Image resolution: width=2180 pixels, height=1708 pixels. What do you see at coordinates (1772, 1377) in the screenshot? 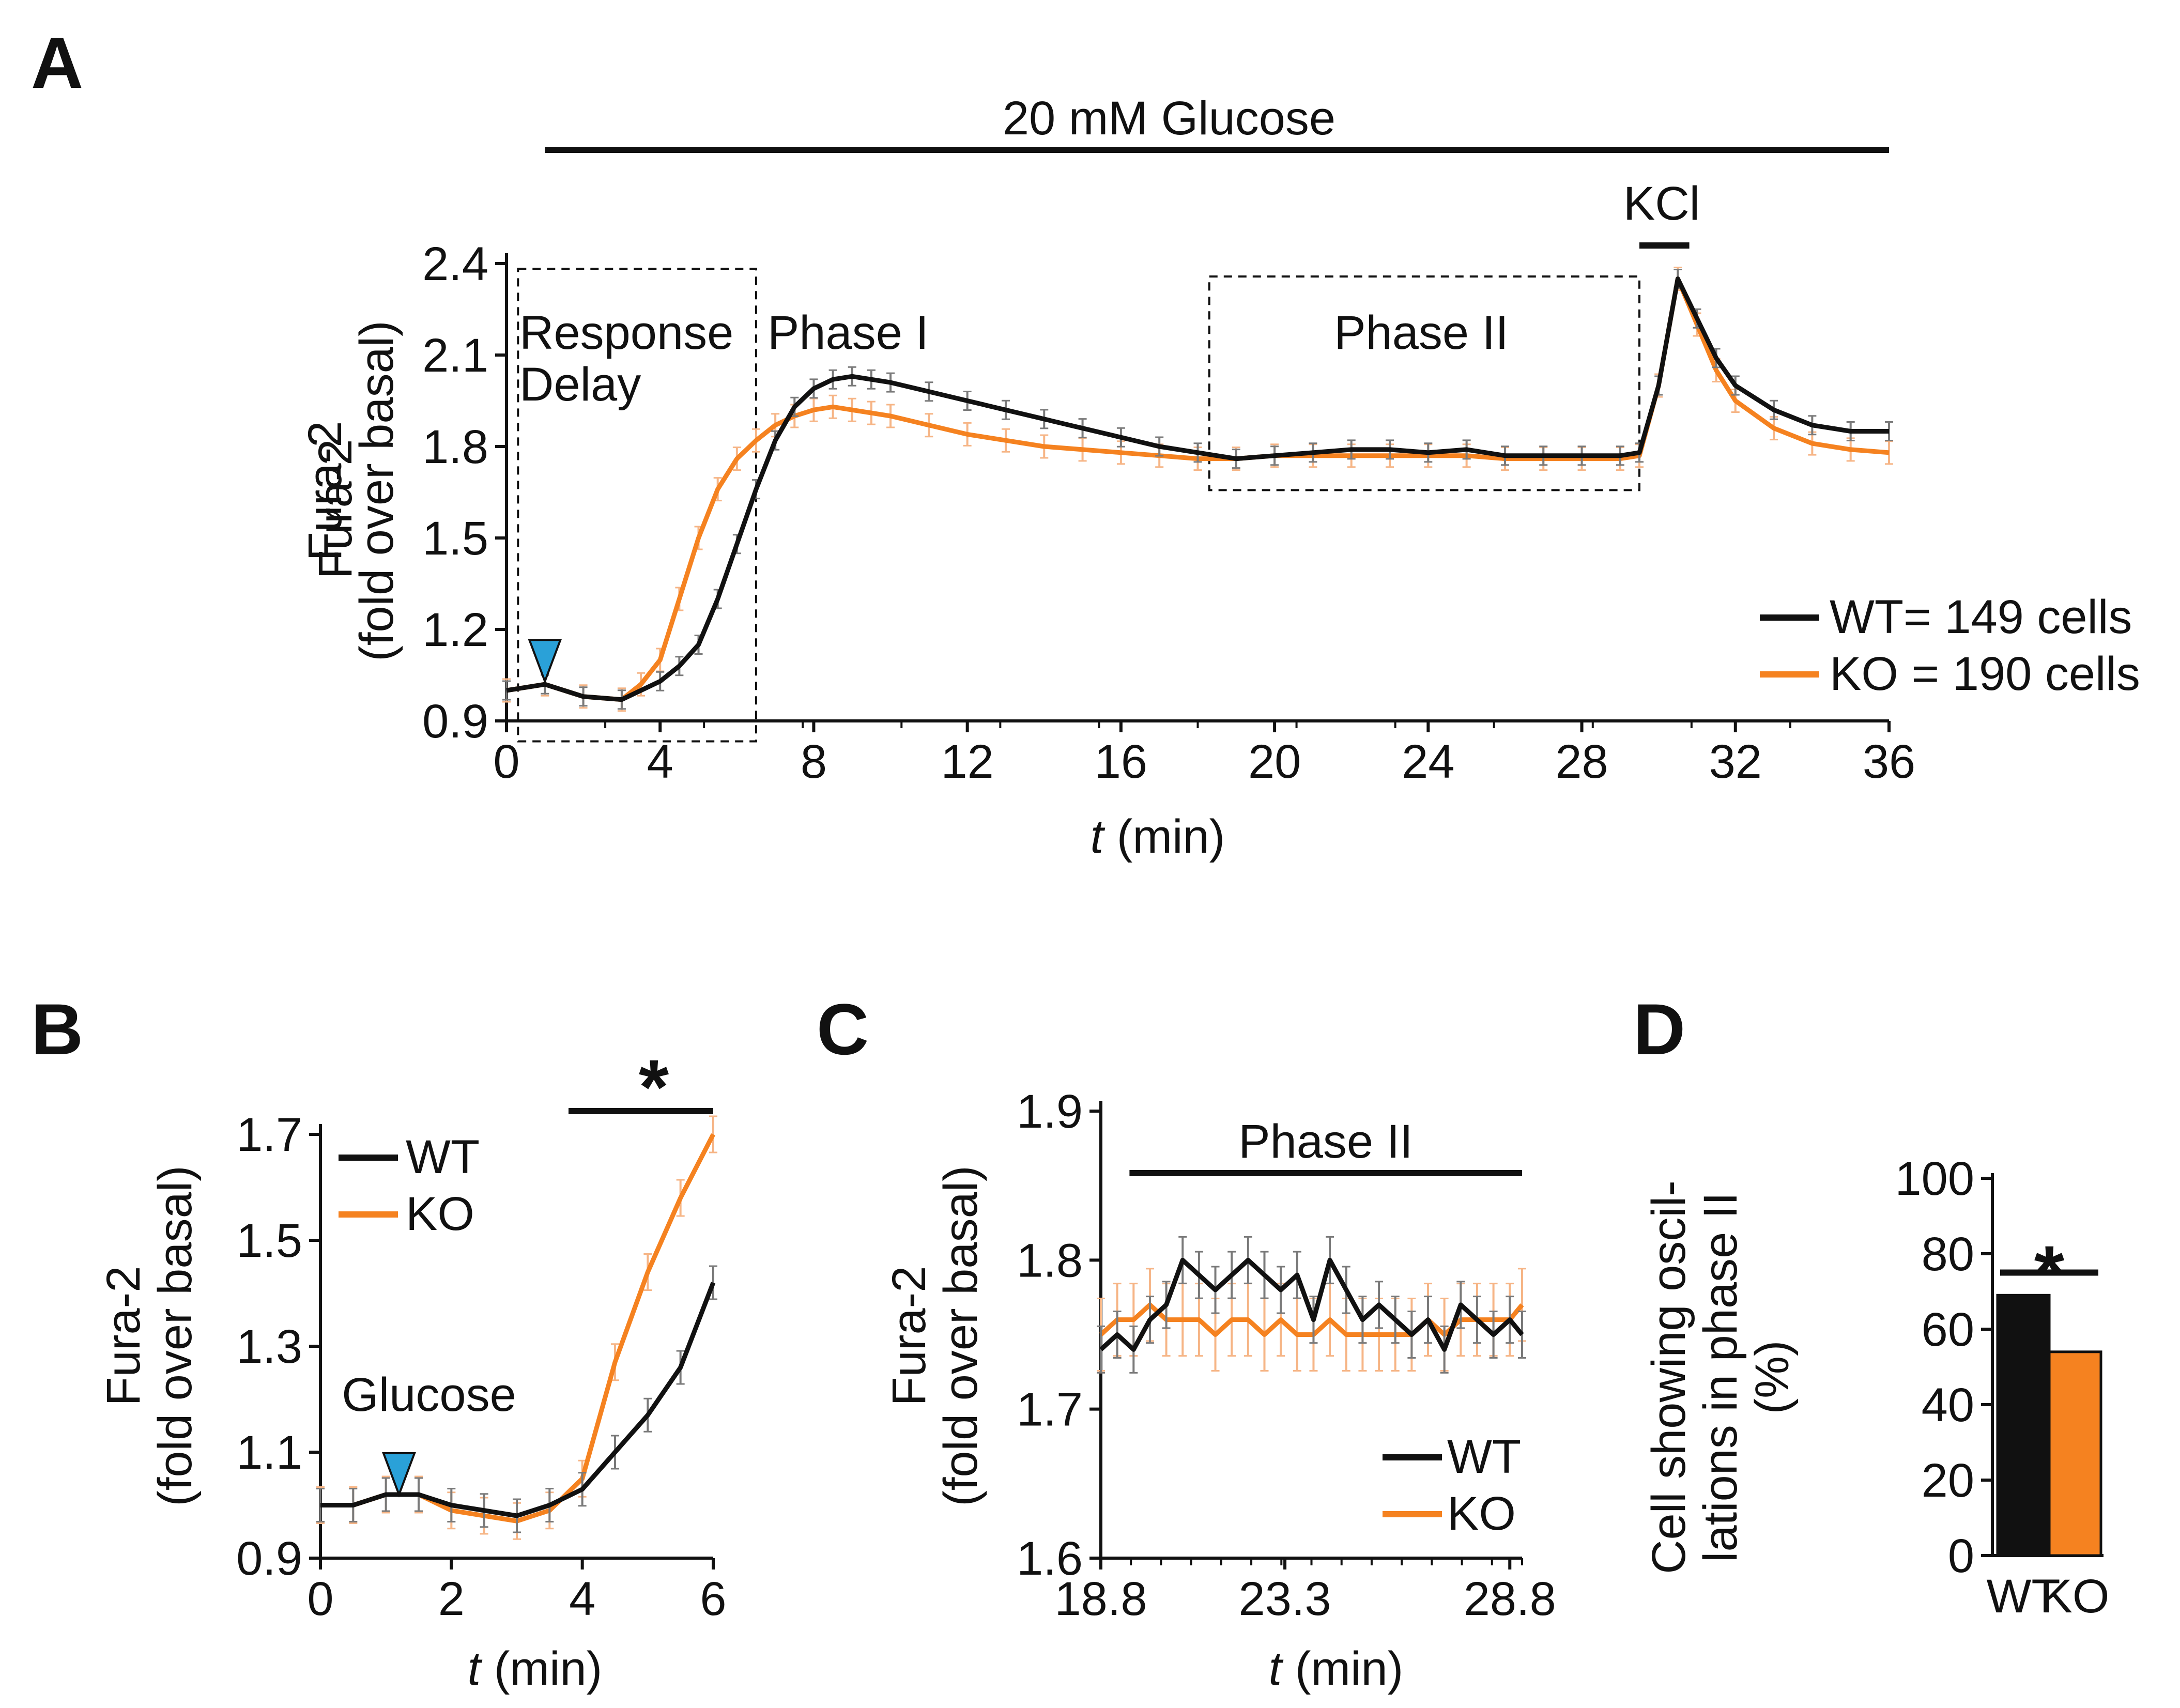
I see `panel-d-ylabel-line3: (%)` at bounding box center [1772, 1377].